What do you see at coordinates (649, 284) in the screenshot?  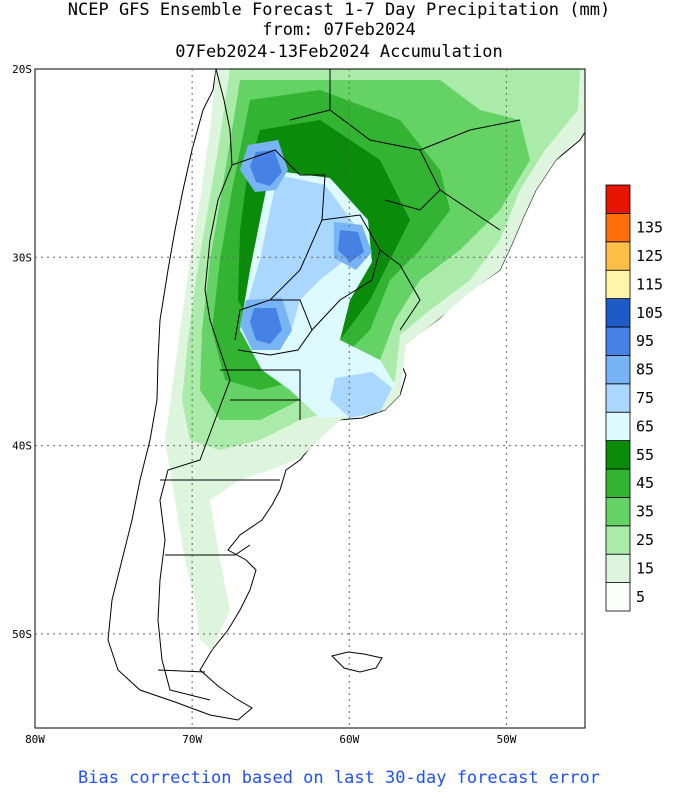 I see `legend-label-115: 115` at bounding box center [649, 284].